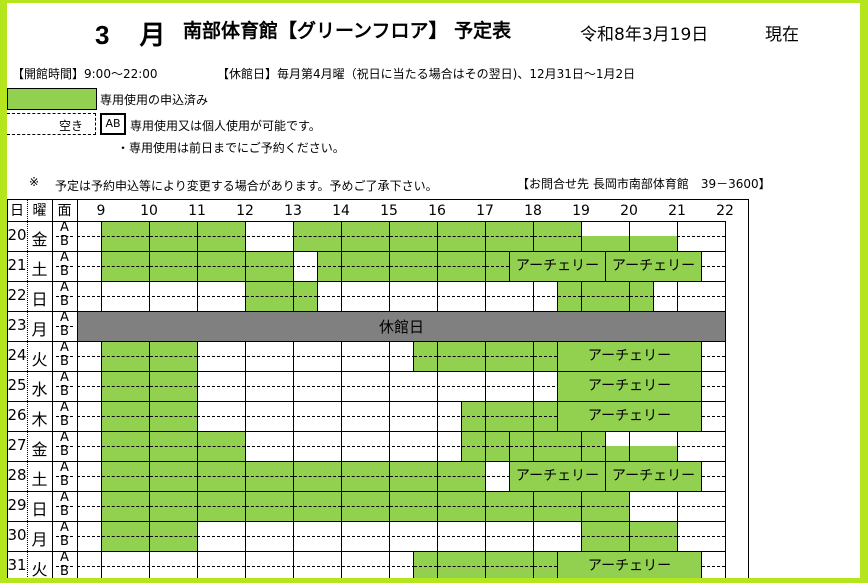 The height and width of the screenshot is (583, 868). What do you see at coordinates (245, 211) in the screenshot?
I see `hour-label: 12` at bounding box center [245, 211].